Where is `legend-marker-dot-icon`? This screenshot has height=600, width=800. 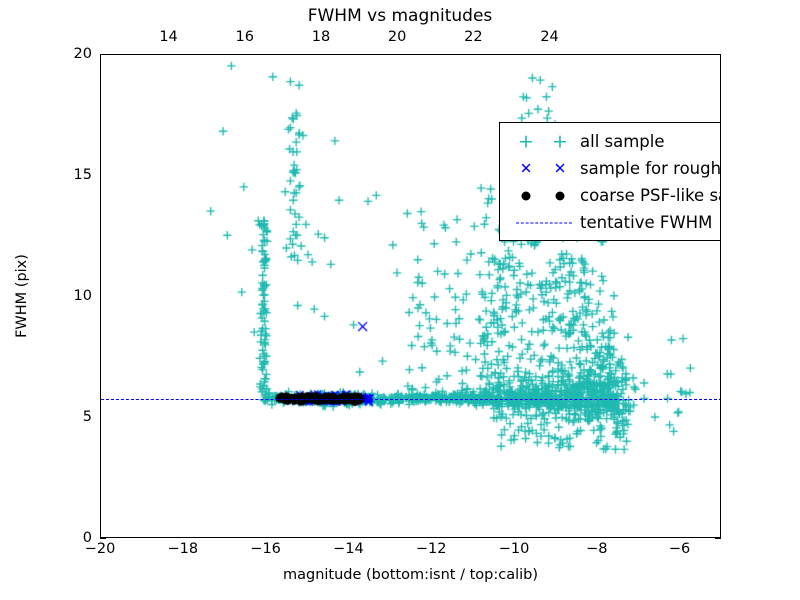
legend-marker-dot-icon is located at coordinates (544, 195).